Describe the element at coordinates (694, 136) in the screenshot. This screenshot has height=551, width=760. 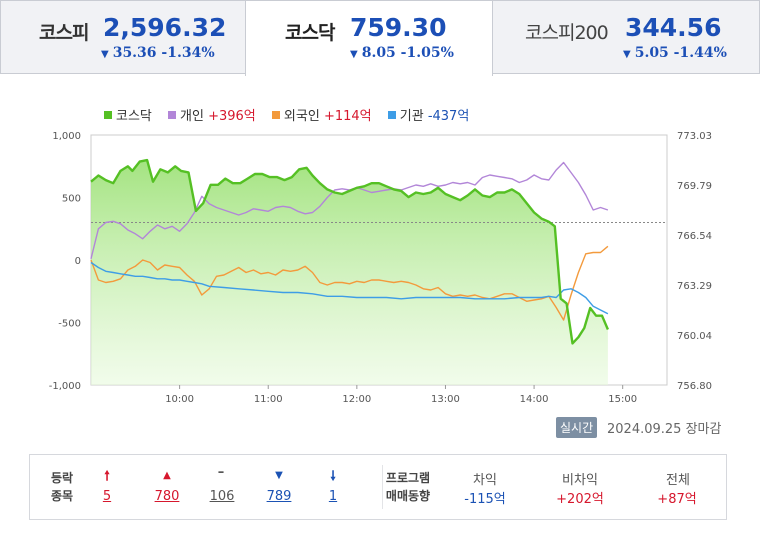
I see `y-right-tick-label: 773.03` at that location.